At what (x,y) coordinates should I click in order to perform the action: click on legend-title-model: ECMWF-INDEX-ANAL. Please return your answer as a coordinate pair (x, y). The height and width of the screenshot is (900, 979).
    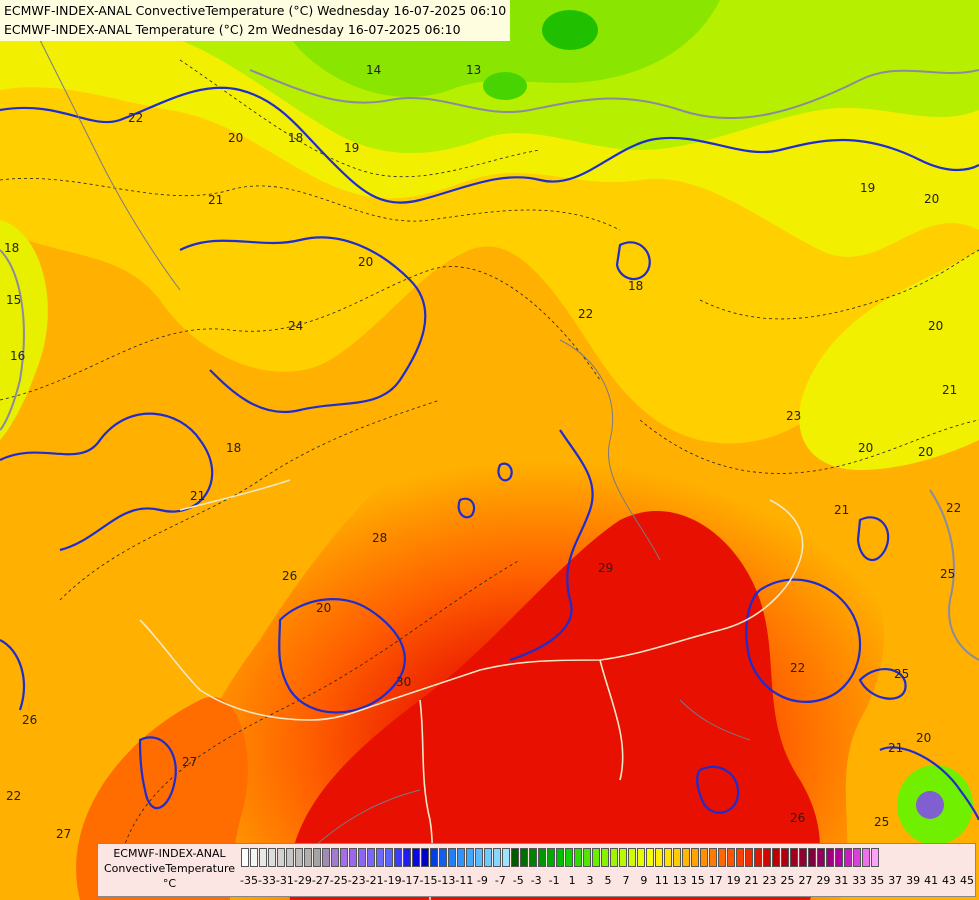
    Looking at the image, I should click on (169, 853).